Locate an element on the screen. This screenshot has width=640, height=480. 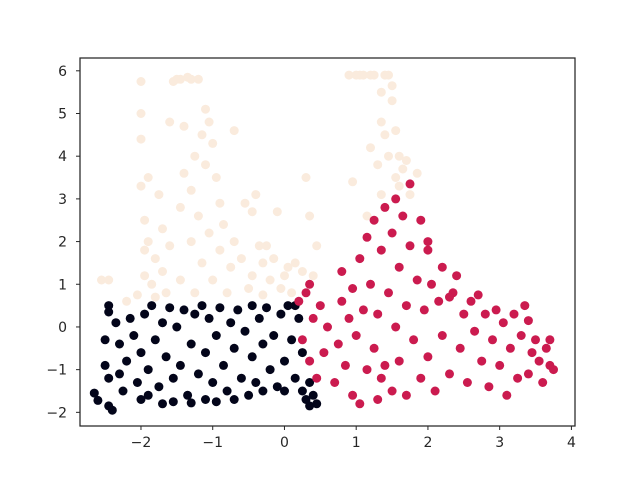
y-tick-label: 2 is located at coordinates (62, 243).